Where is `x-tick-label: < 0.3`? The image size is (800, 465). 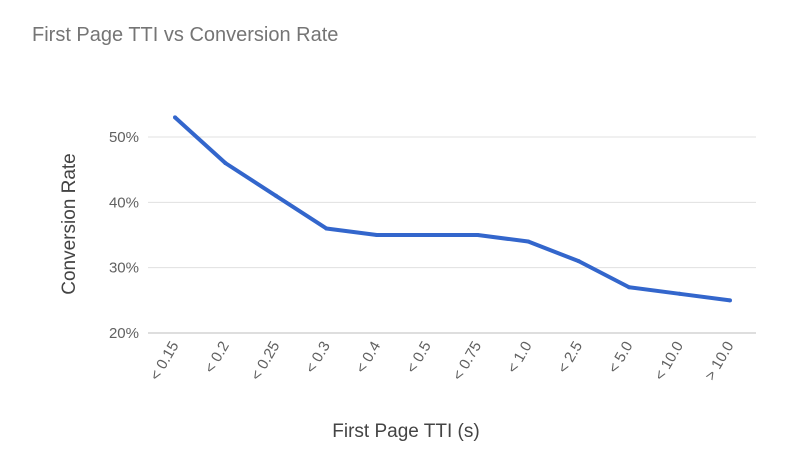
x-tick-label: < 0.3 is located at coordinates (318, 358).